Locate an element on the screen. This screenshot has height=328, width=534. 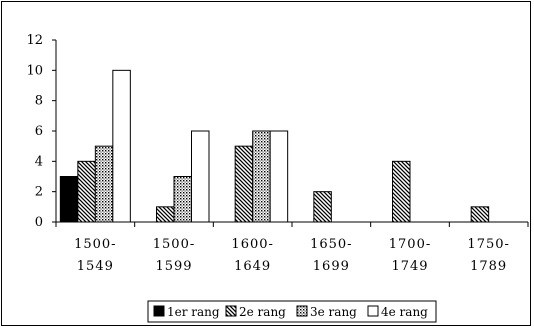
legend-box is located at coordinates (292, 311).